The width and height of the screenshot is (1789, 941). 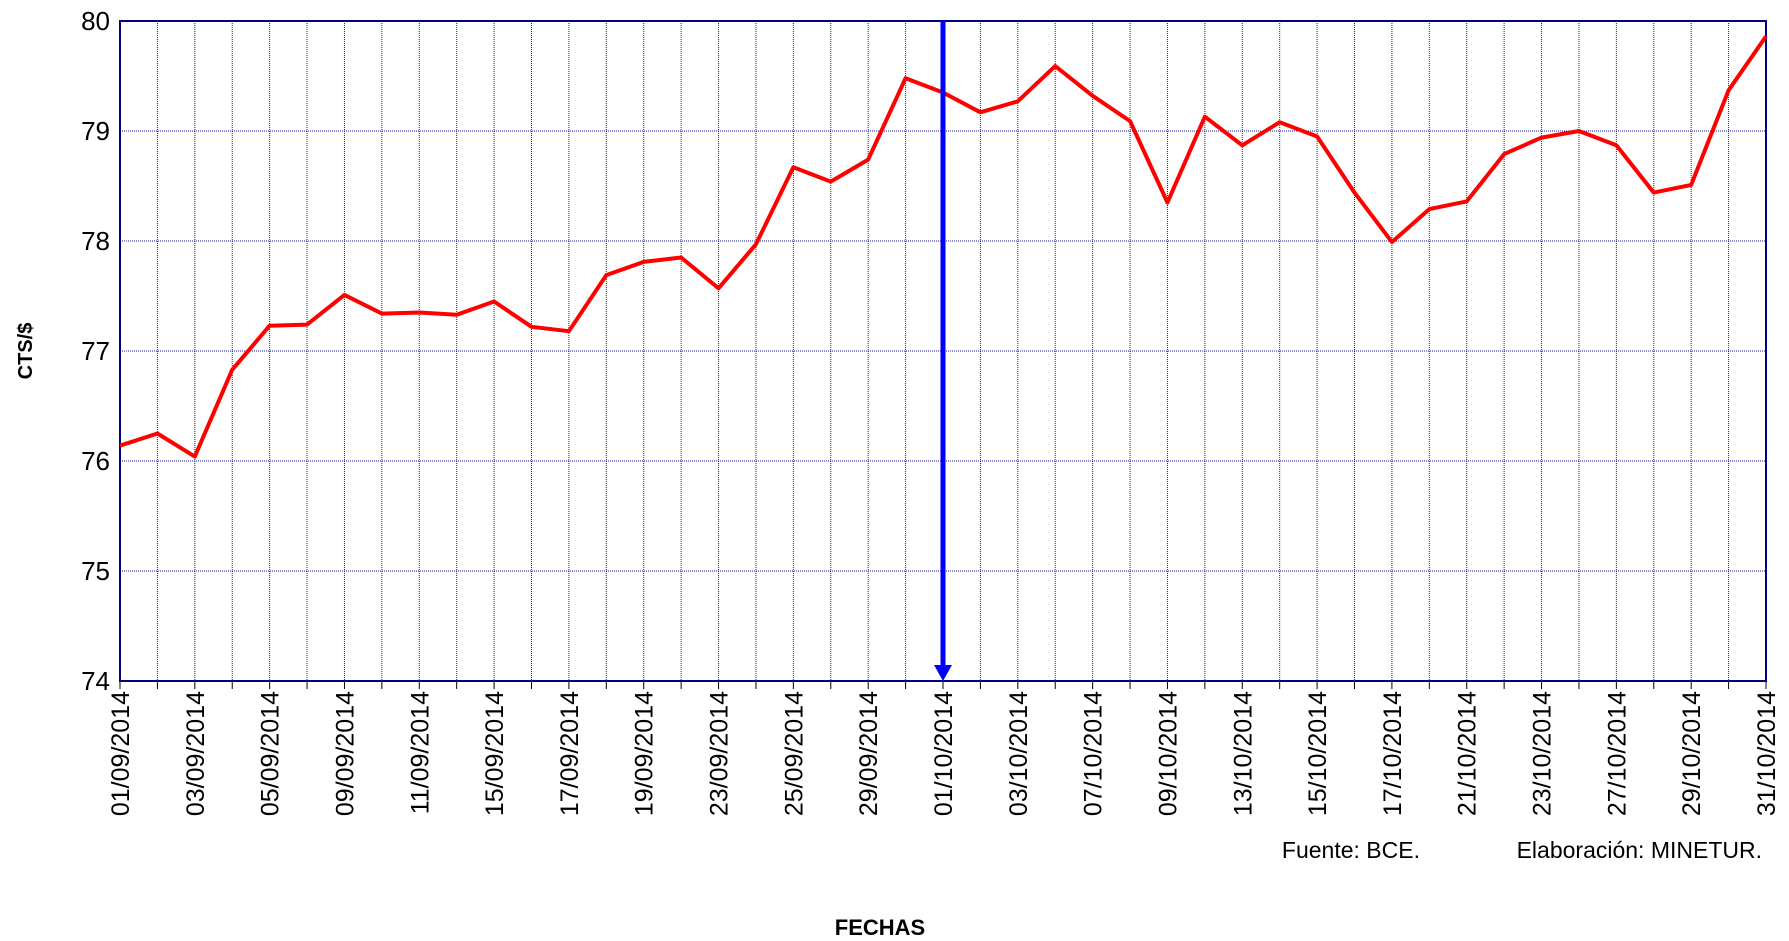 I want to click on x-tick-label: 23/09/2014, so click(x=720, y=753).